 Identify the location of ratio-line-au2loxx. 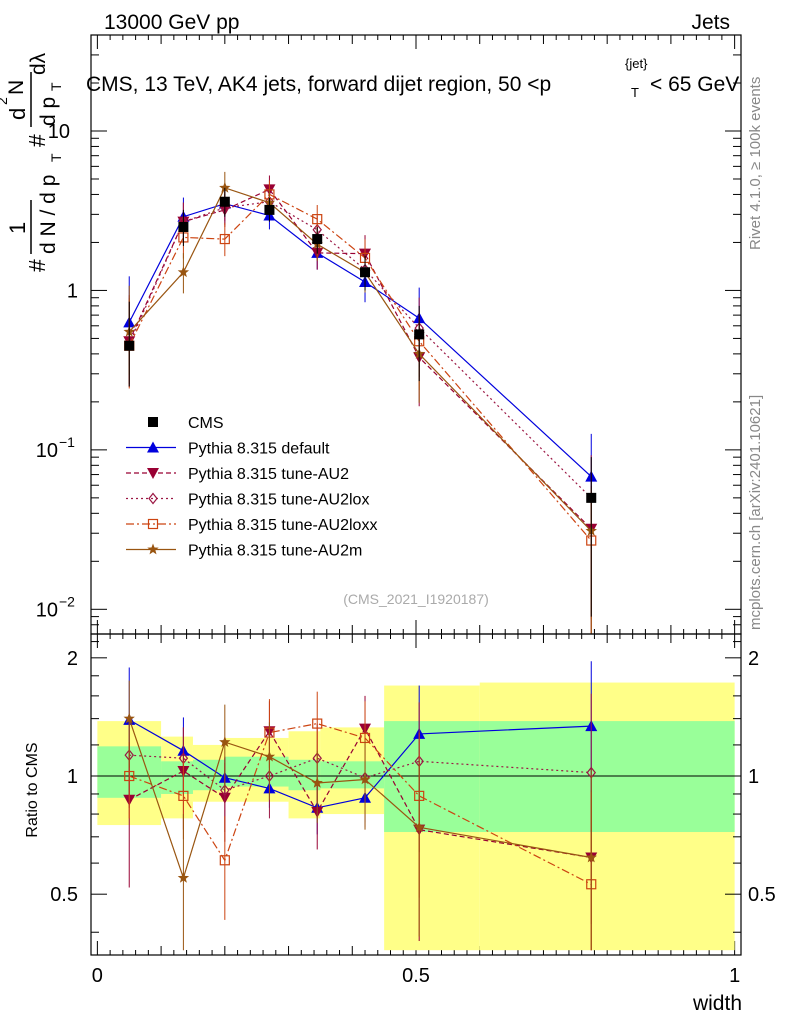
(360, 803).